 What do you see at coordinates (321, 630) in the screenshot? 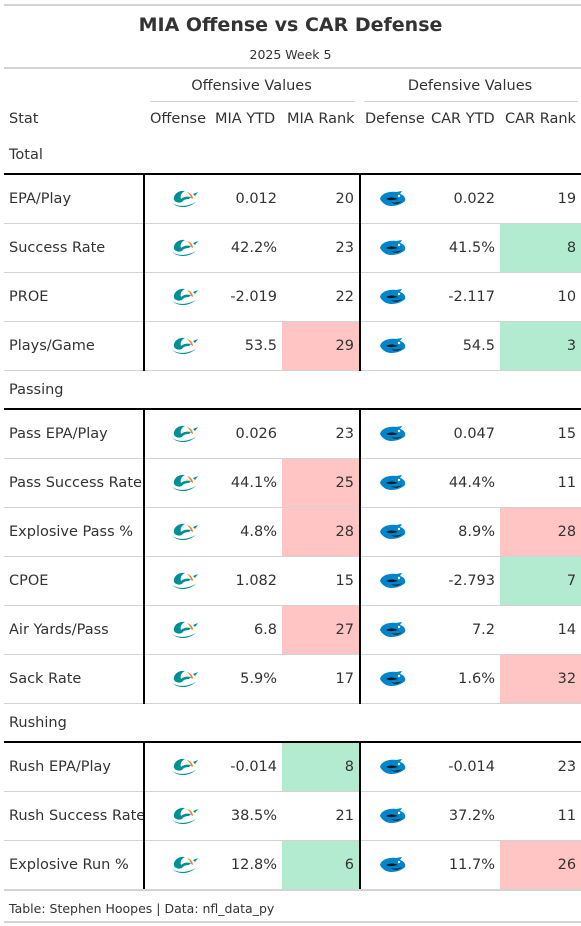
I see `mia-rank-value: 27` at bounding box center [321, 630].